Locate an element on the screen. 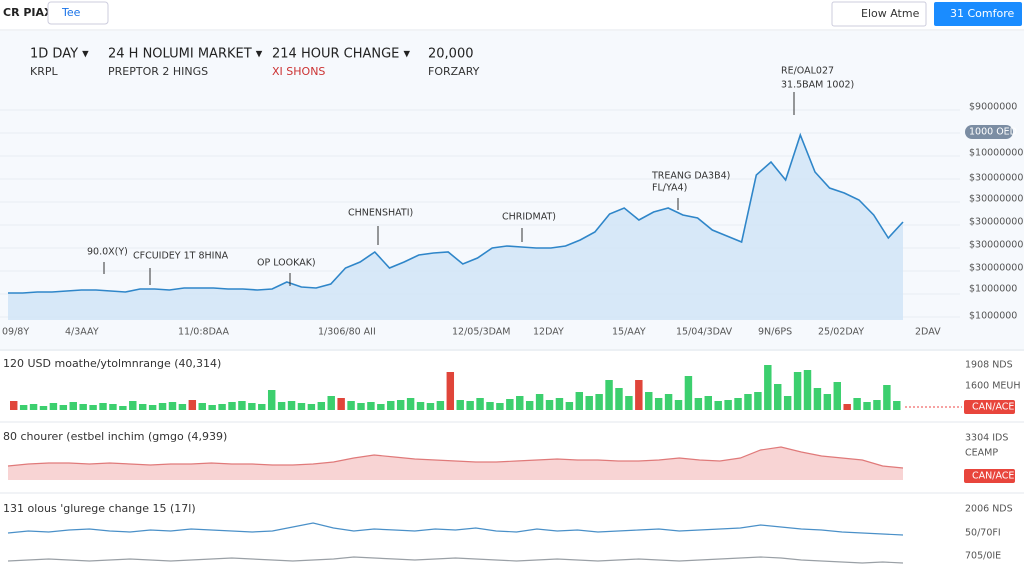  x-tick-label: 4/3AAY is located at coordinates (82, 332).